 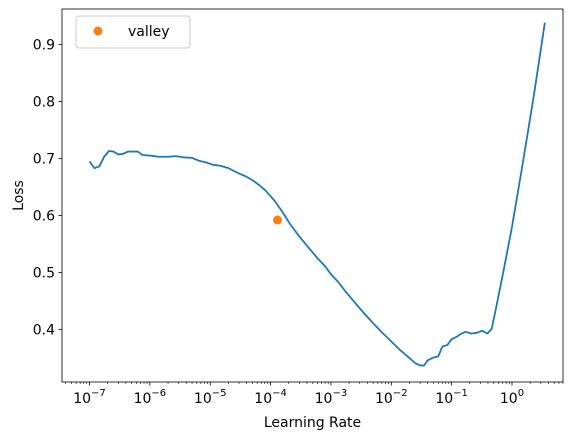 I want to click on legend: valley, so click(x=133, y=32).